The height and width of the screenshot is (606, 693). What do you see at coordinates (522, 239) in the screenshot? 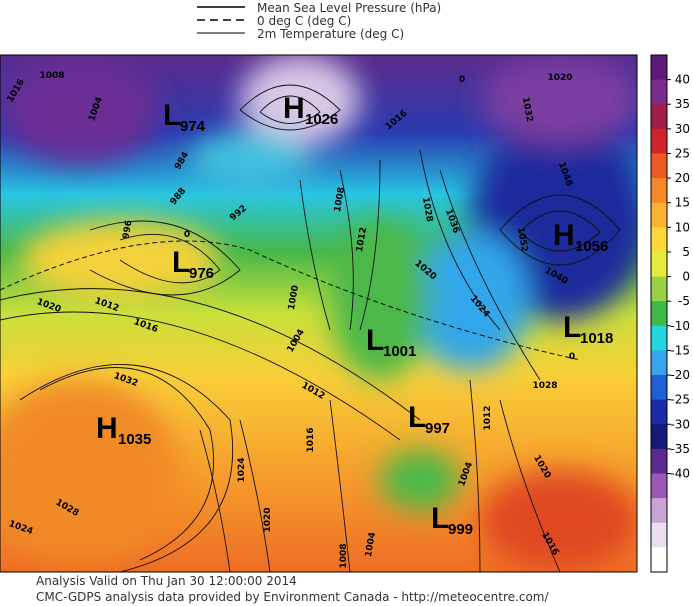
I see `isobar-label: 1052` at bounding box center [522, 239].